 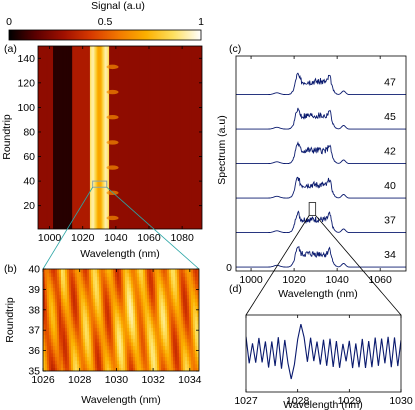 I want to click on panel-b-ytick-label: 39, so click(x=34, y=290).